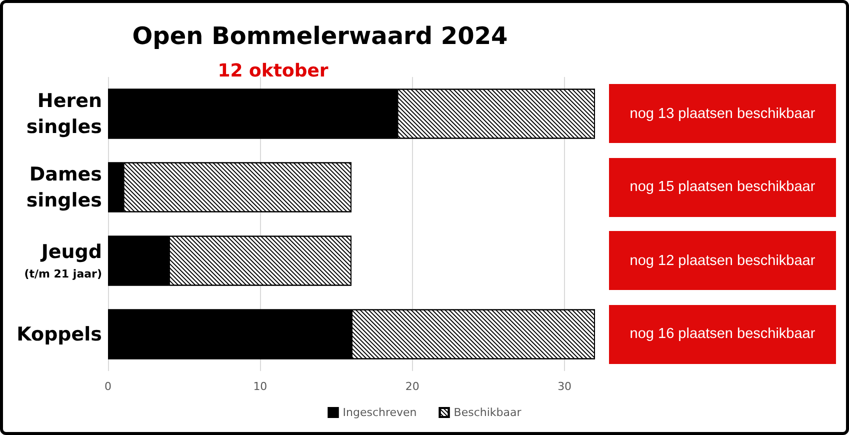 The image size is (849, 435). I want to click on legend-label: Ingeschreven, so click(379, 412).